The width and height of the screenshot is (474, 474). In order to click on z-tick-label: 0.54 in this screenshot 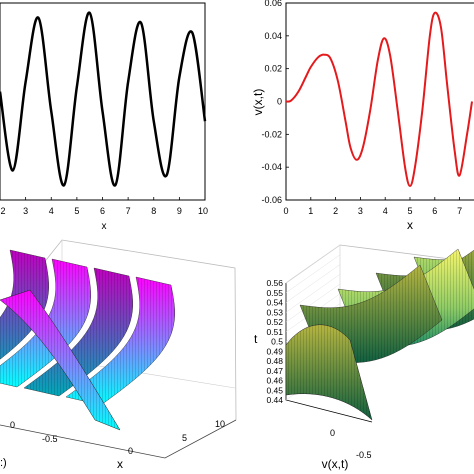, I will do `click(274, 303)`.